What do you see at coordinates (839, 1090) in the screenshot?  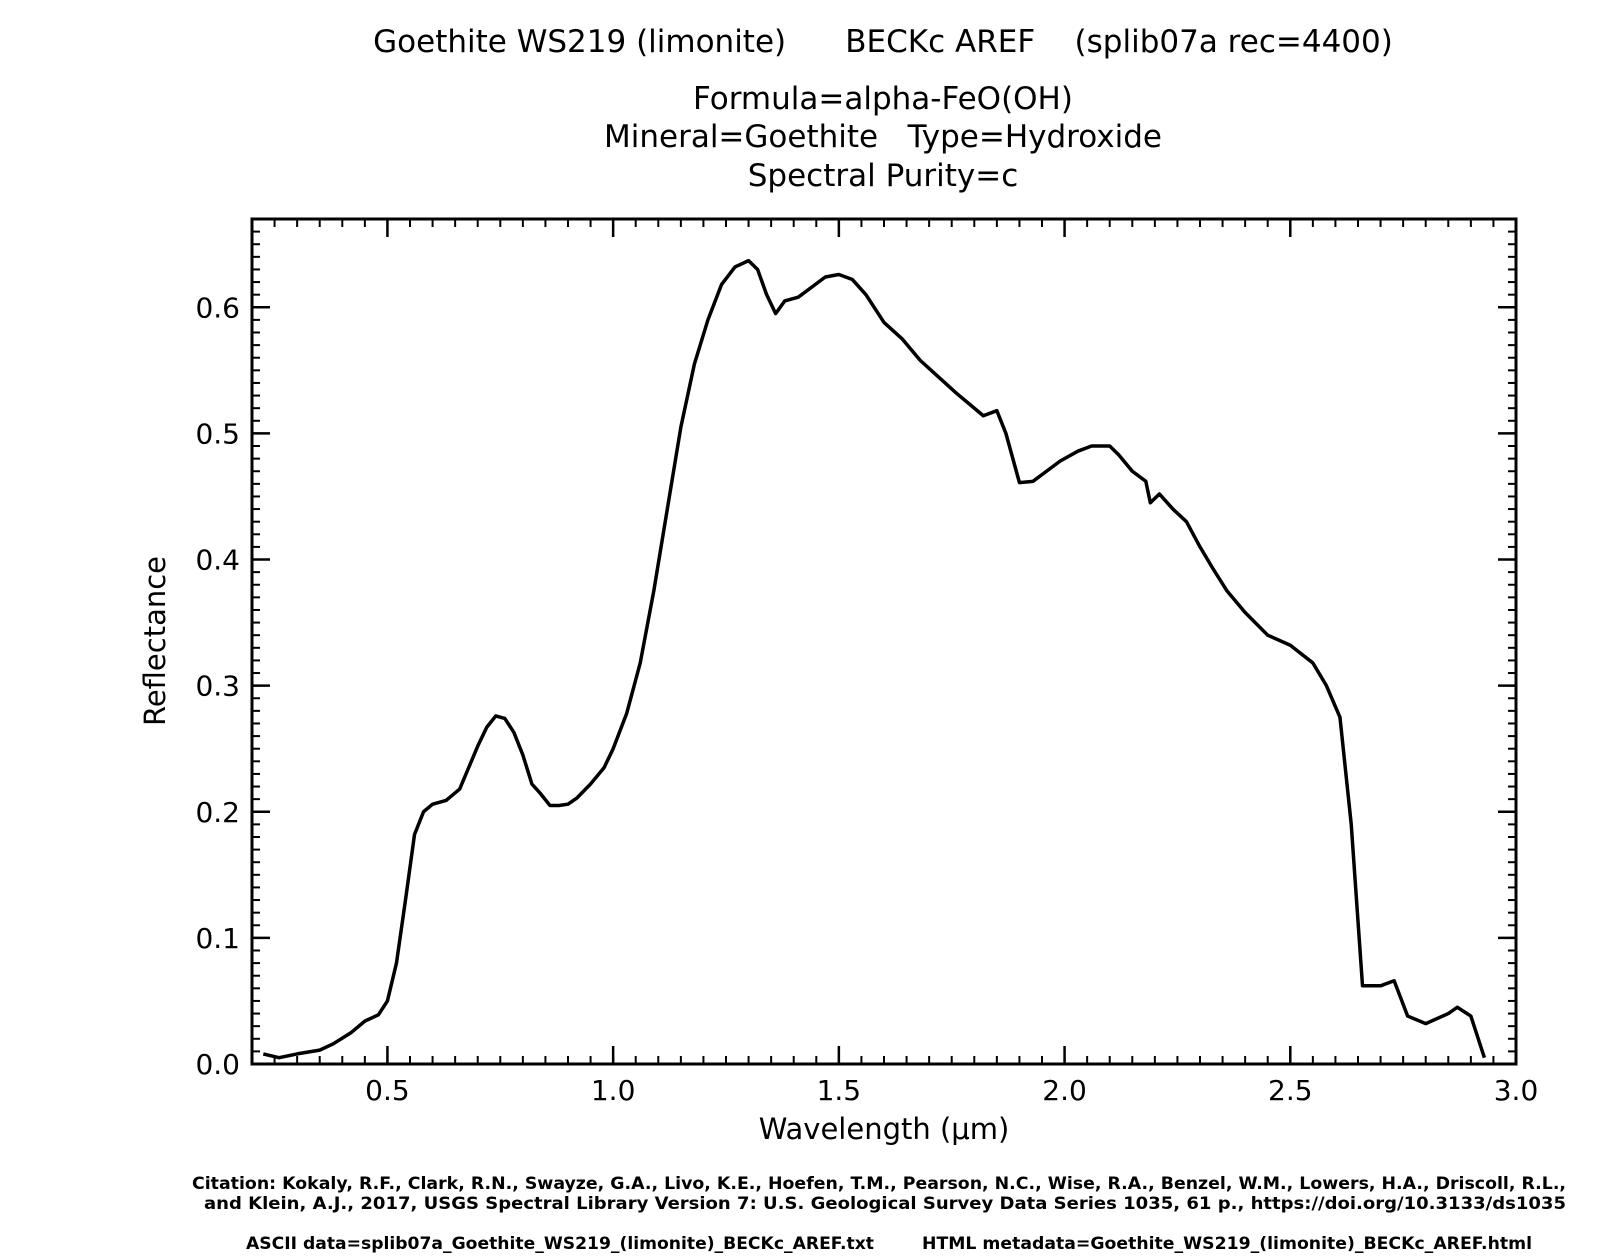 I see `x-tick-label: 1.5` at bounding box center [839, 1090].